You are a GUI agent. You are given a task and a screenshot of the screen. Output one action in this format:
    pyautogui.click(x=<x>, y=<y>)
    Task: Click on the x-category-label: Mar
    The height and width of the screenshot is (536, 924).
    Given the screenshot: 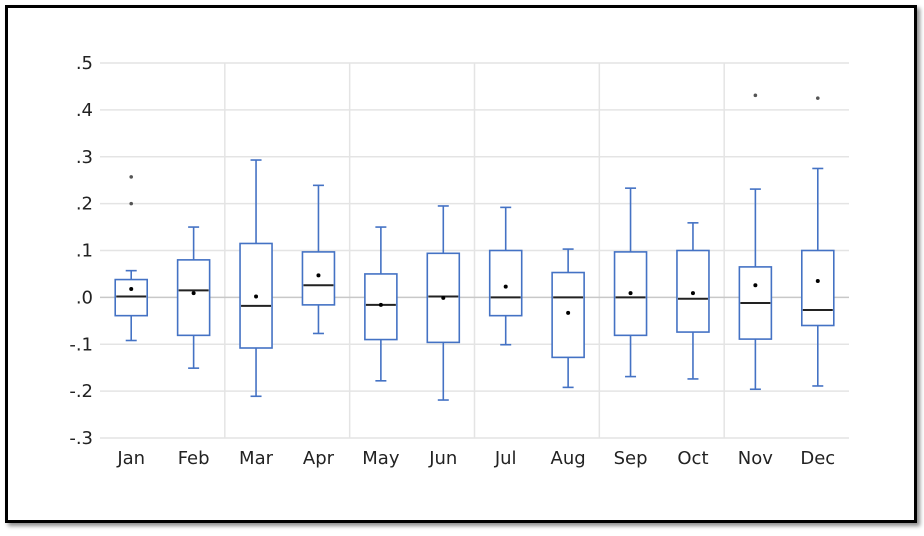 What is the action you would take?
    pyautogui.click(x=256, y=458)
    